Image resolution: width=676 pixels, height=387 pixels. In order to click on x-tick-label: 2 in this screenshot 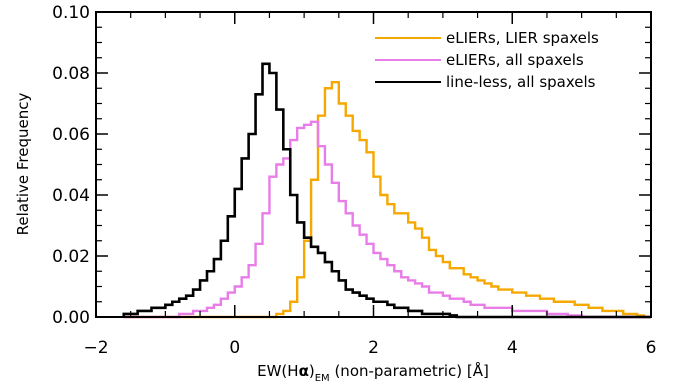, I will do `click(373, 348)`.